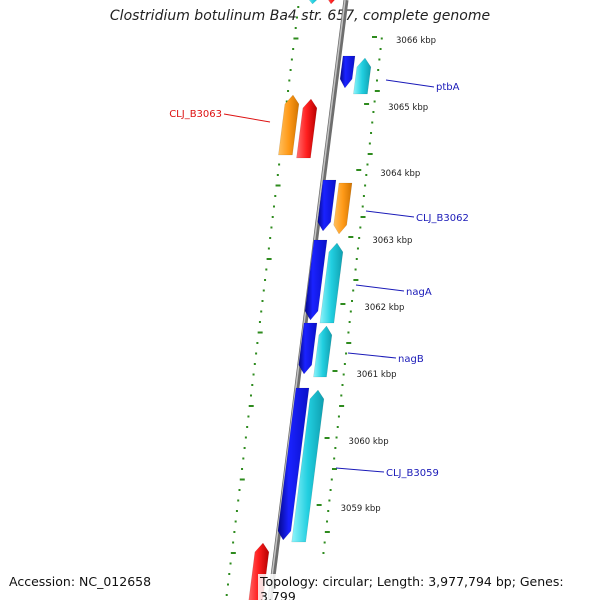 This screenshot has height=600, width=600. Describe the element at coordinates (384, 308) in the screenshot. I see `tick-label: 3062 kbp` at that location.